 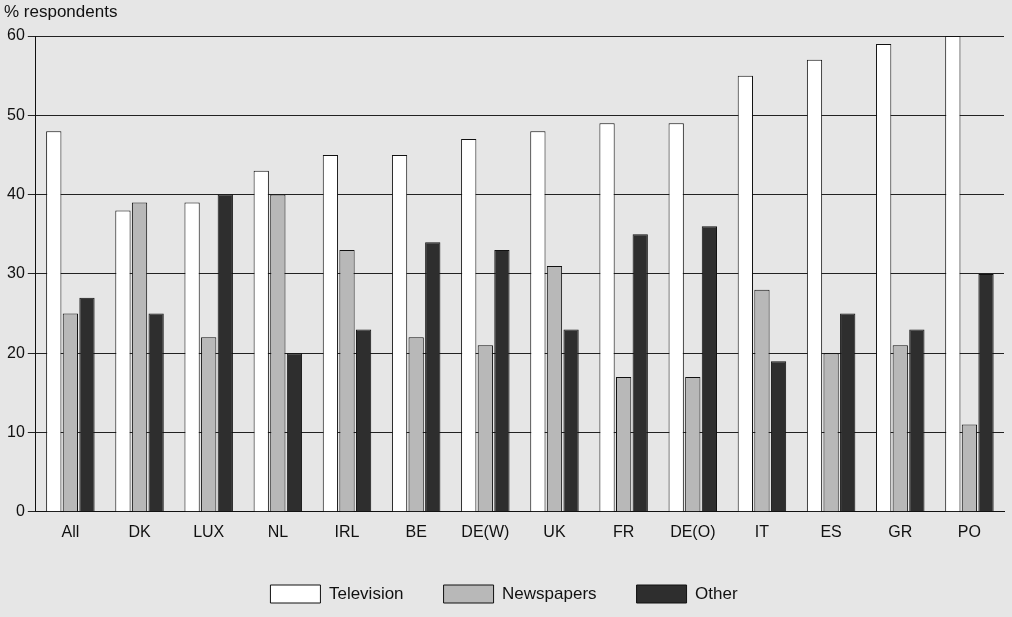 I want to click on x-tick-label: All, so click(x=70, y=531).